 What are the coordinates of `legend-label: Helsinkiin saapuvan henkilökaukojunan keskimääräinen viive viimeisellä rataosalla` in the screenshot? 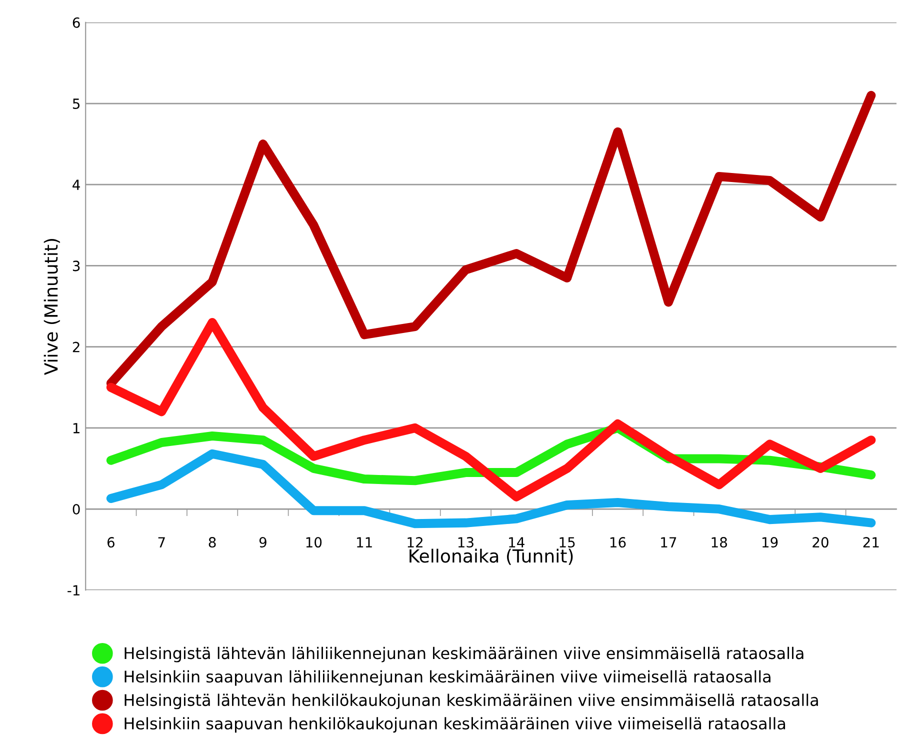 It's located at (455, 725).